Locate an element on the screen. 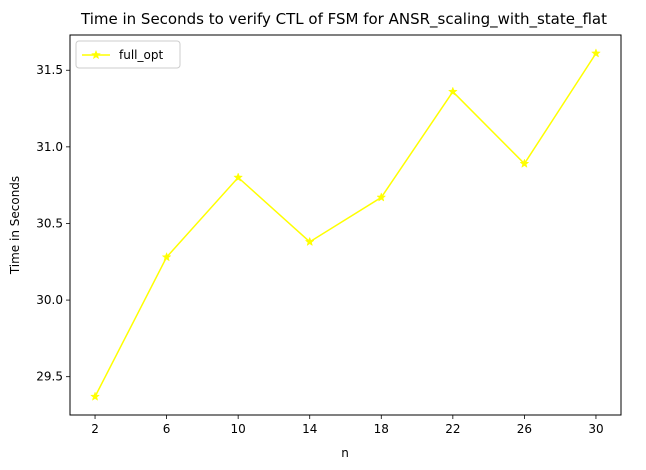  legend: full_opt is located at coordinates (128, 54).